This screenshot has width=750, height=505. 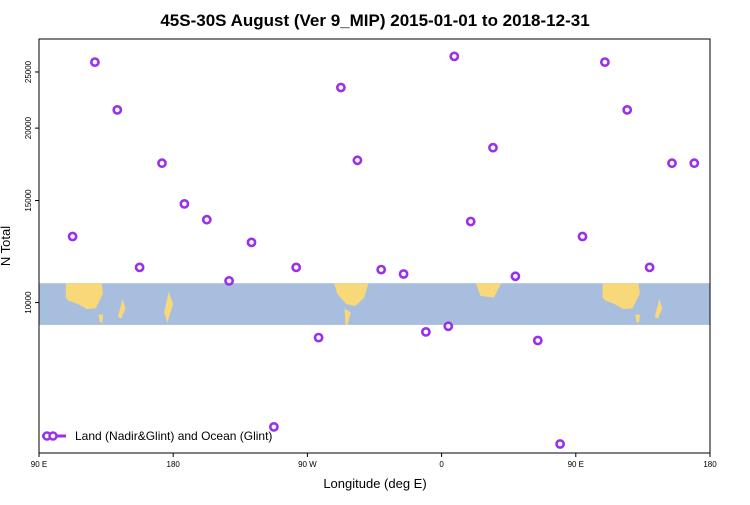 I want to click on y-tick-label: 10000, so click(x=28, y=302).